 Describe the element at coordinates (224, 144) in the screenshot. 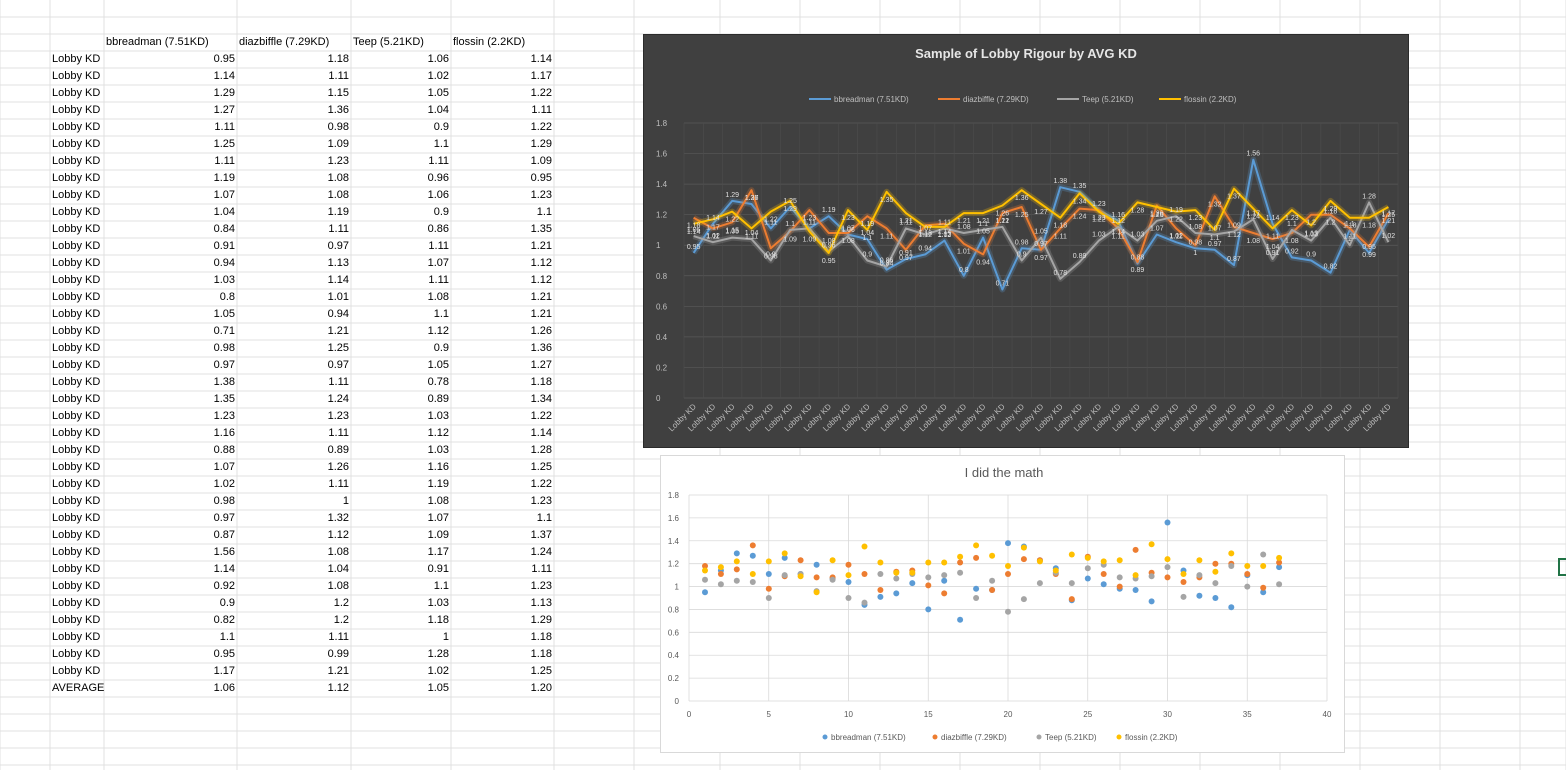

I see `data-cell: 1.25` at that location.